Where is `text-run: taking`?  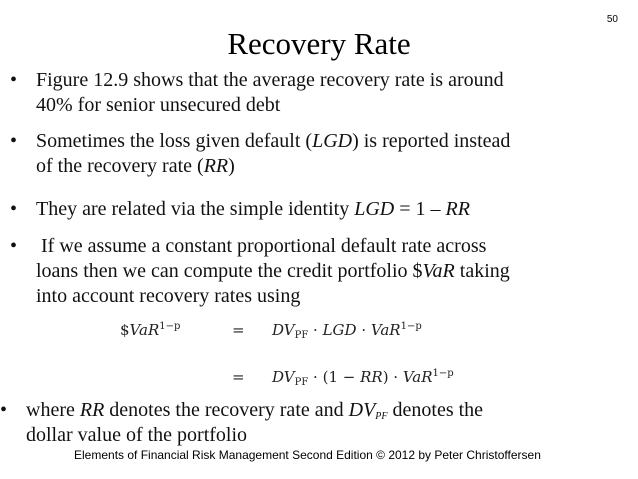 text-run: taking is located at coordinates (482, 271).